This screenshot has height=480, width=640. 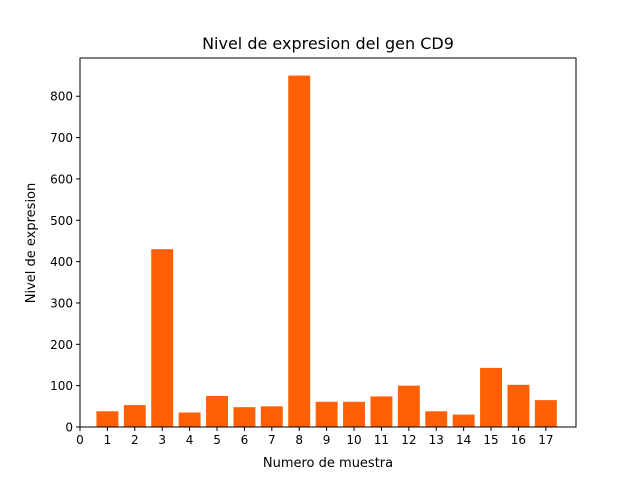 What do you see at coordinates (408, 440) in the screenshot?
I see `x-tick-label: 12` at bounding box center [408, 440].